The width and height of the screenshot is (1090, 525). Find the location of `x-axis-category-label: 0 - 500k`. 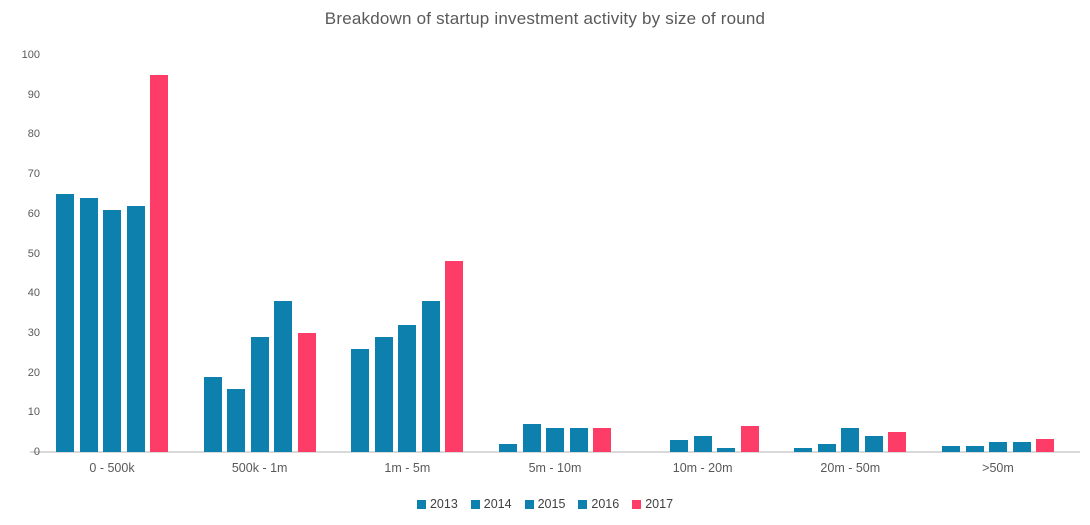

x-axis-category-label: 0 - 500k is located at coordinates (112, 468).